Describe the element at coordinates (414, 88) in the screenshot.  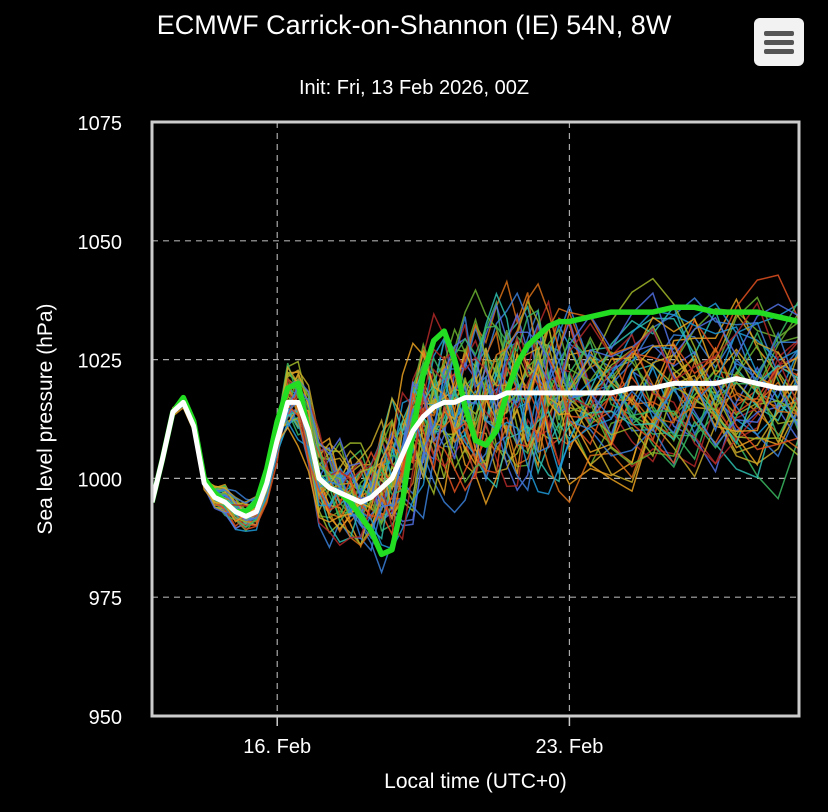
I see `chart-subtitle: Init: Fri, 13 Feb 2026, 00Z` at that location.